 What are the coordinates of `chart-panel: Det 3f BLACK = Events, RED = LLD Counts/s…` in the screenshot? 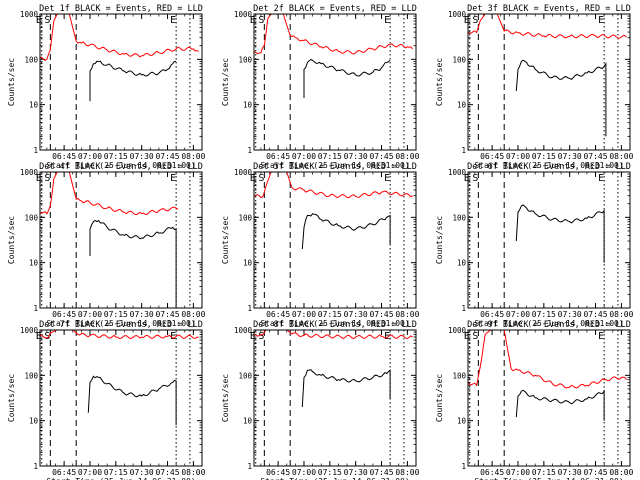 It's located at (534, 87).